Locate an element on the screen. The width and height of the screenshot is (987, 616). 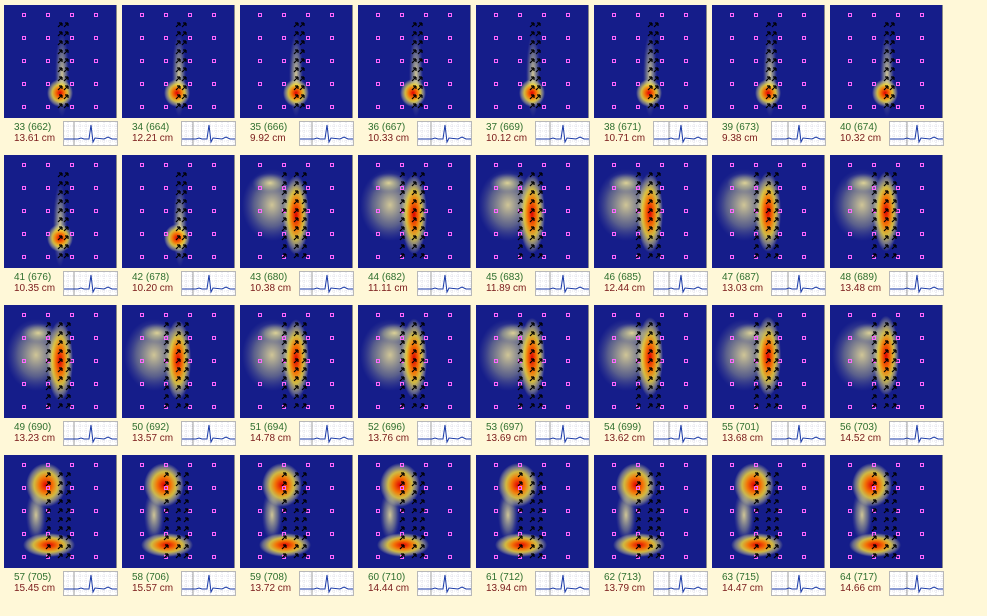
frame-cell: 39 (673) 9.38 cm is located at coordinates (767, 75).